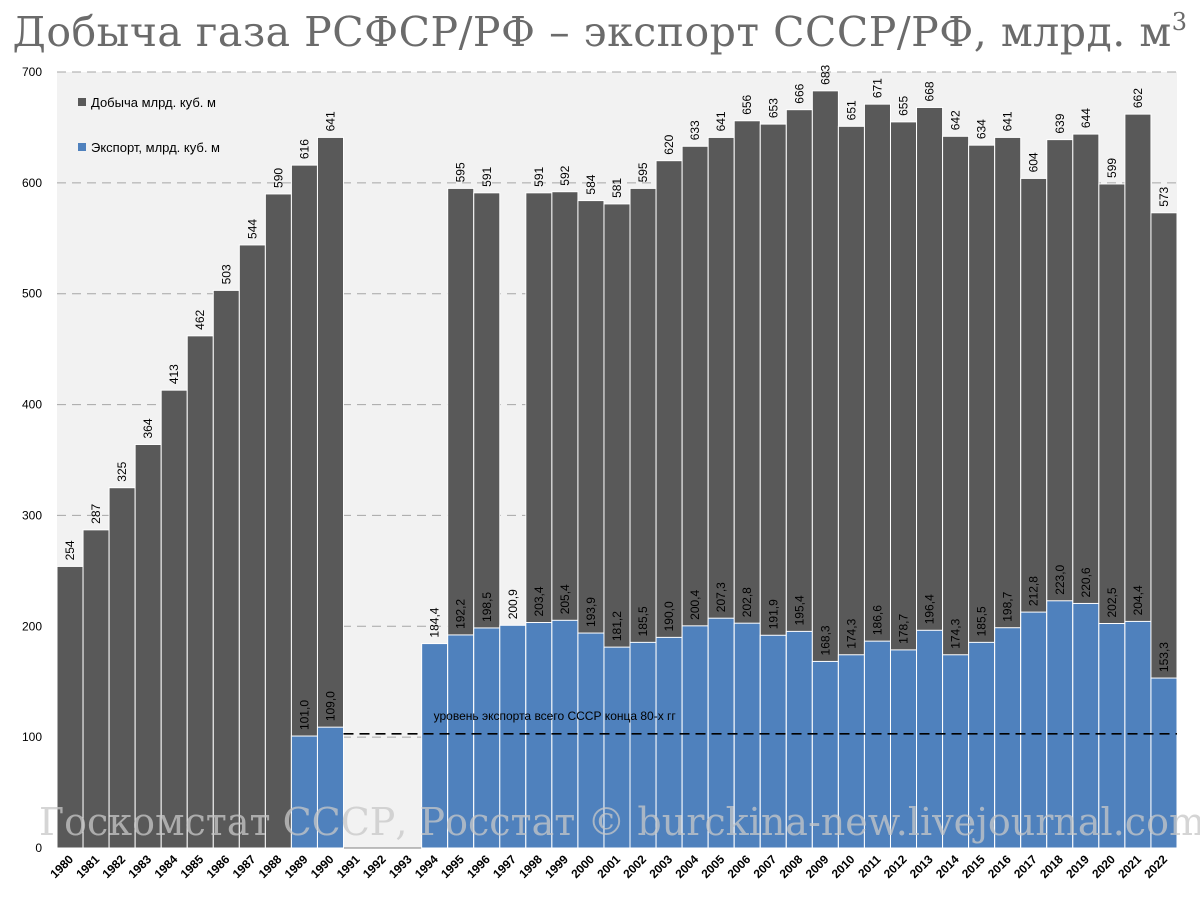 The width and height of the screenshot is (1200, 902). What do you see at coordinates (565, 175) in the screenshot?
I see `data-label-production: 592` at bounding box center [565, 175].